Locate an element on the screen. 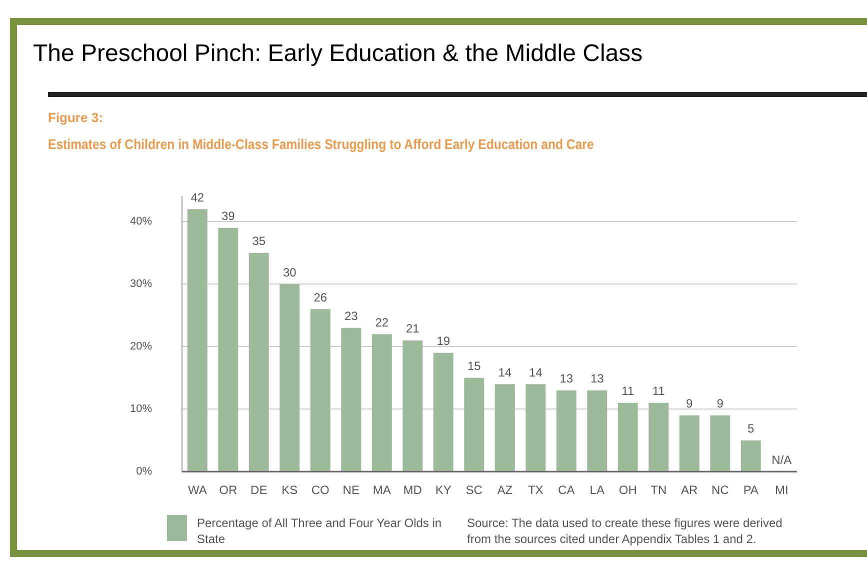 The image size is (867, 571). y-tick-label: 0% is located at coordinates (144, 472).